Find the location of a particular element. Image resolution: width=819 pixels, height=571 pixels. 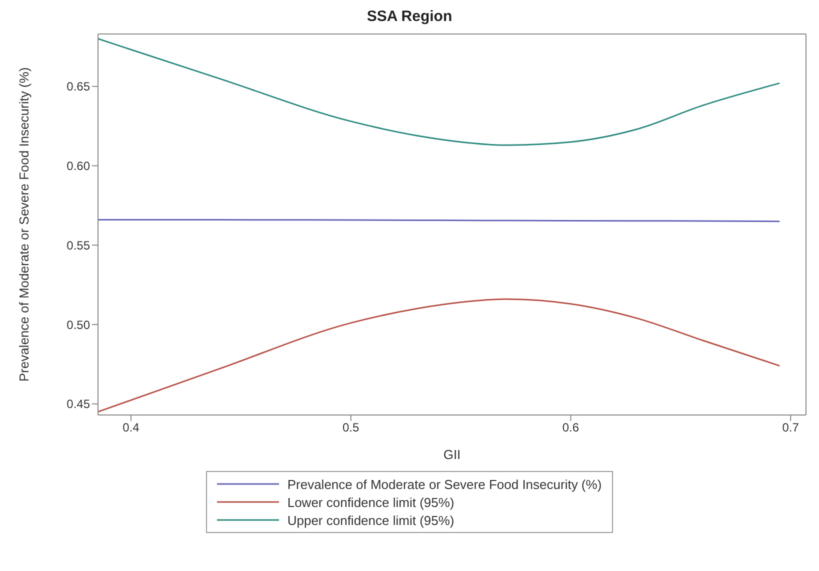

y-tick-label: 0.55 is located at coordinates (78, 245).